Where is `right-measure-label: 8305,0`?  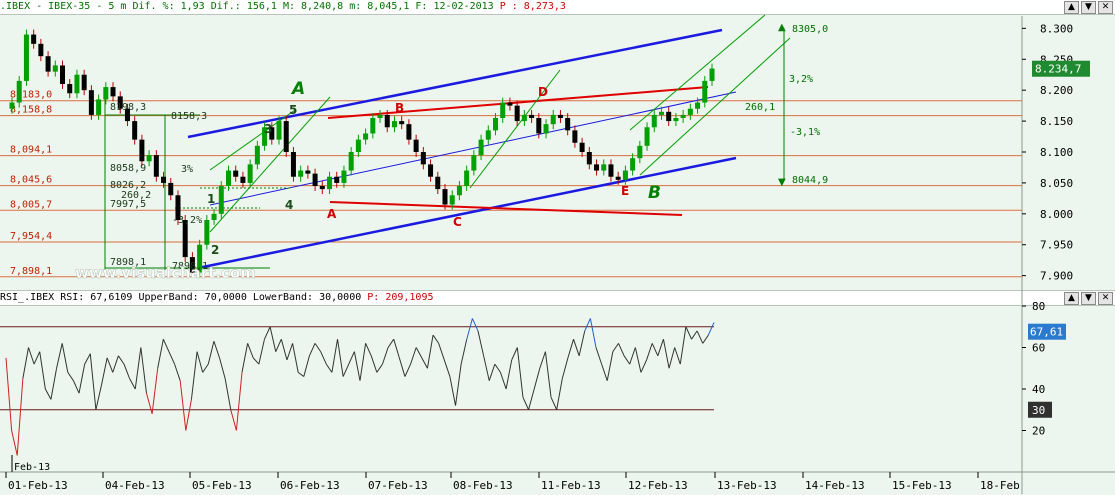 right-measure-label: 8305,0 is located at coordinates (810, 29).